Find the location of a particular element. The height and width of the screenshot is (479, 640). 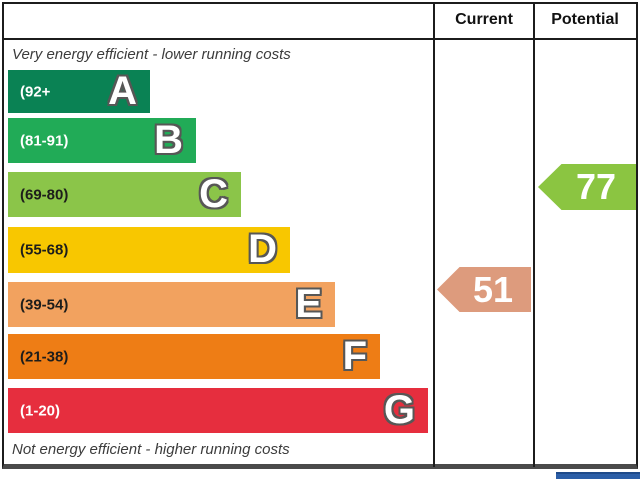

band-range-label: (69-80) is located at coordinates (44, 194).